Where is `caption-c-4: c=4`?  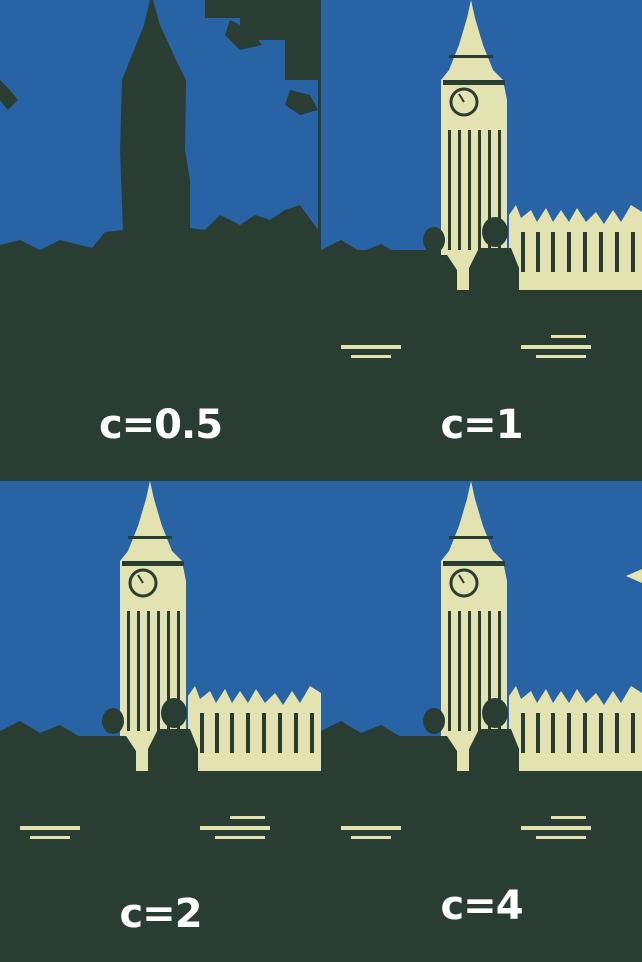 caption-c-4: c=4 is located at coordinates (481, 906).